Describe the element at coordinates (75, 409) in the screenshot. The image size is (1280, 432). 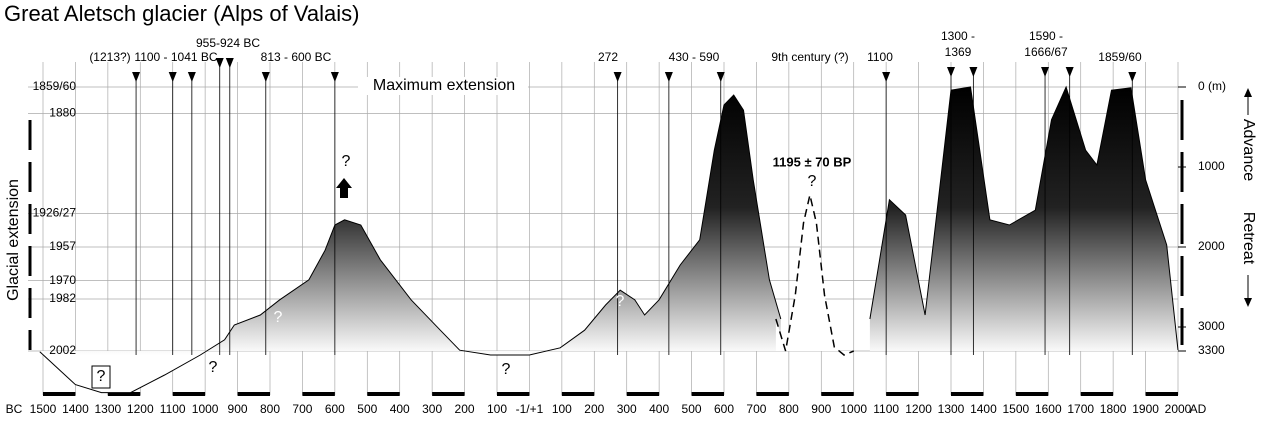
I see `x-tick-label: 1400` at that location.